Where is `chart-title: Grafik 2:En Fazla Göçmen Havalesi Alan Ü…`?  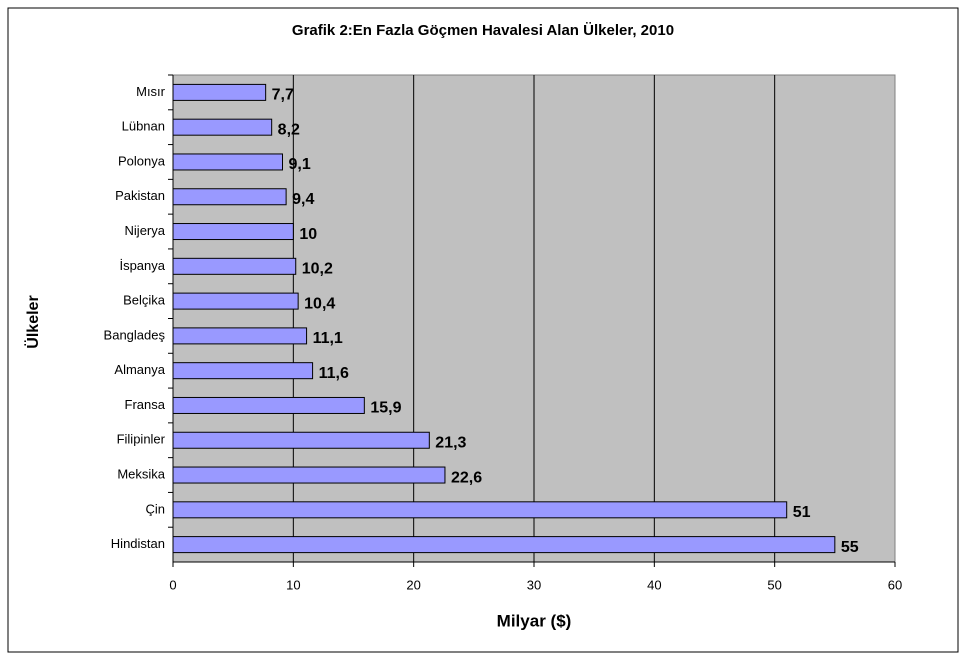 chart-title: Grafik 2:En Fazla Göçmen Havalesi Alan Ü… is located at coordinates (483, 30).